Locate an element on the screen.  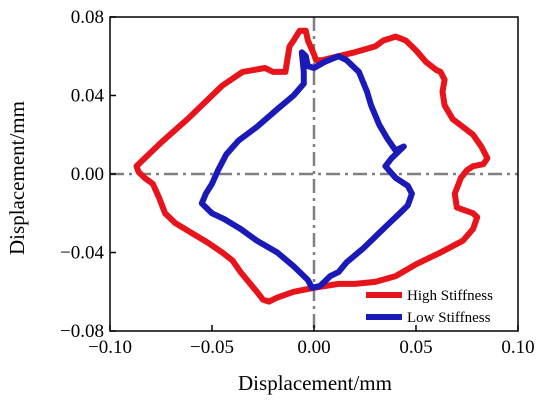
legend-label-high-stiffness: High Stiffness is located at coordinates (450, 296).